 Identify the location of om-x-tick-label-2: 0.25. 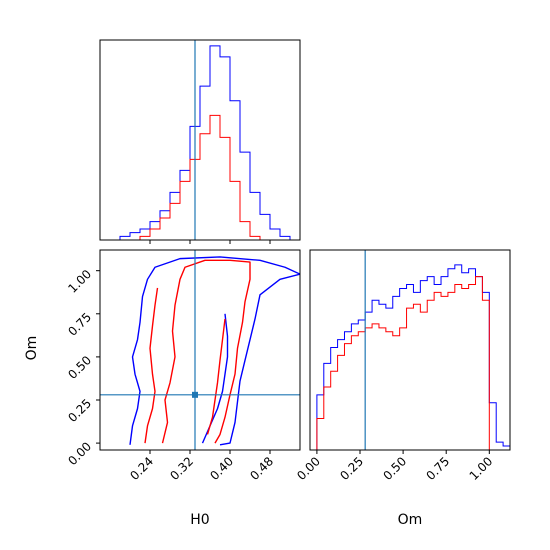
(351, 468).